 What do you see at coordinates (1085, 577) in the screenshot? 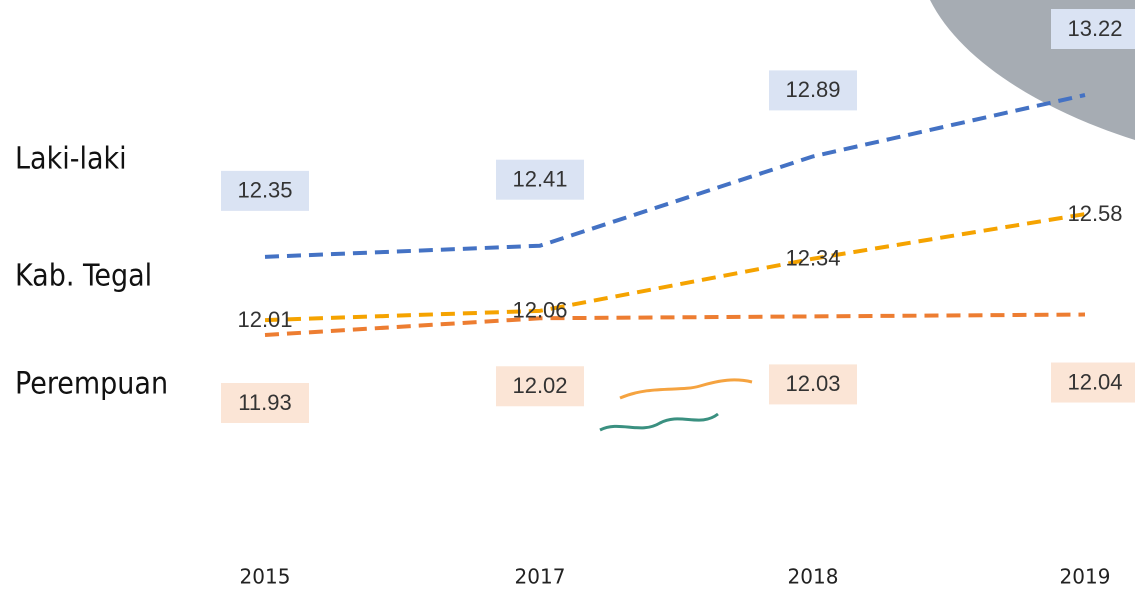
I see `x-tick-label: 2019` at bounding box center [1085, 577].